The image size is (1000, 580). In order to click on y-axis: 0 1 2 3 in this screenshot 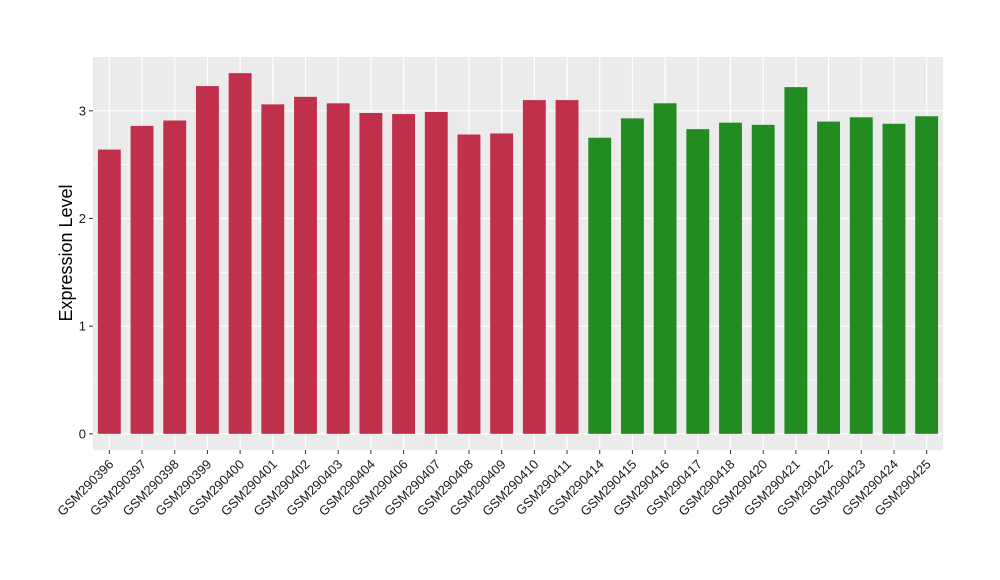, I will do `click(86, 272)`.